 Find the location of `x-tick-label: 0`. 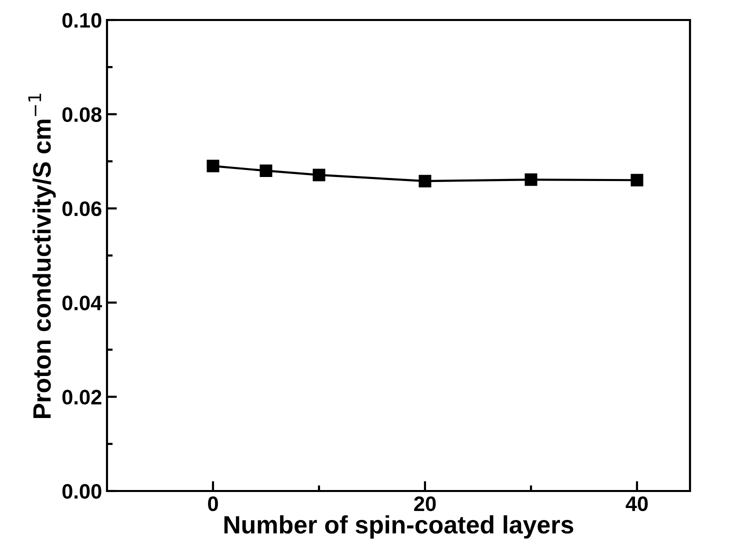

x-tick-label: 0 is located at coordinates (213, 504).